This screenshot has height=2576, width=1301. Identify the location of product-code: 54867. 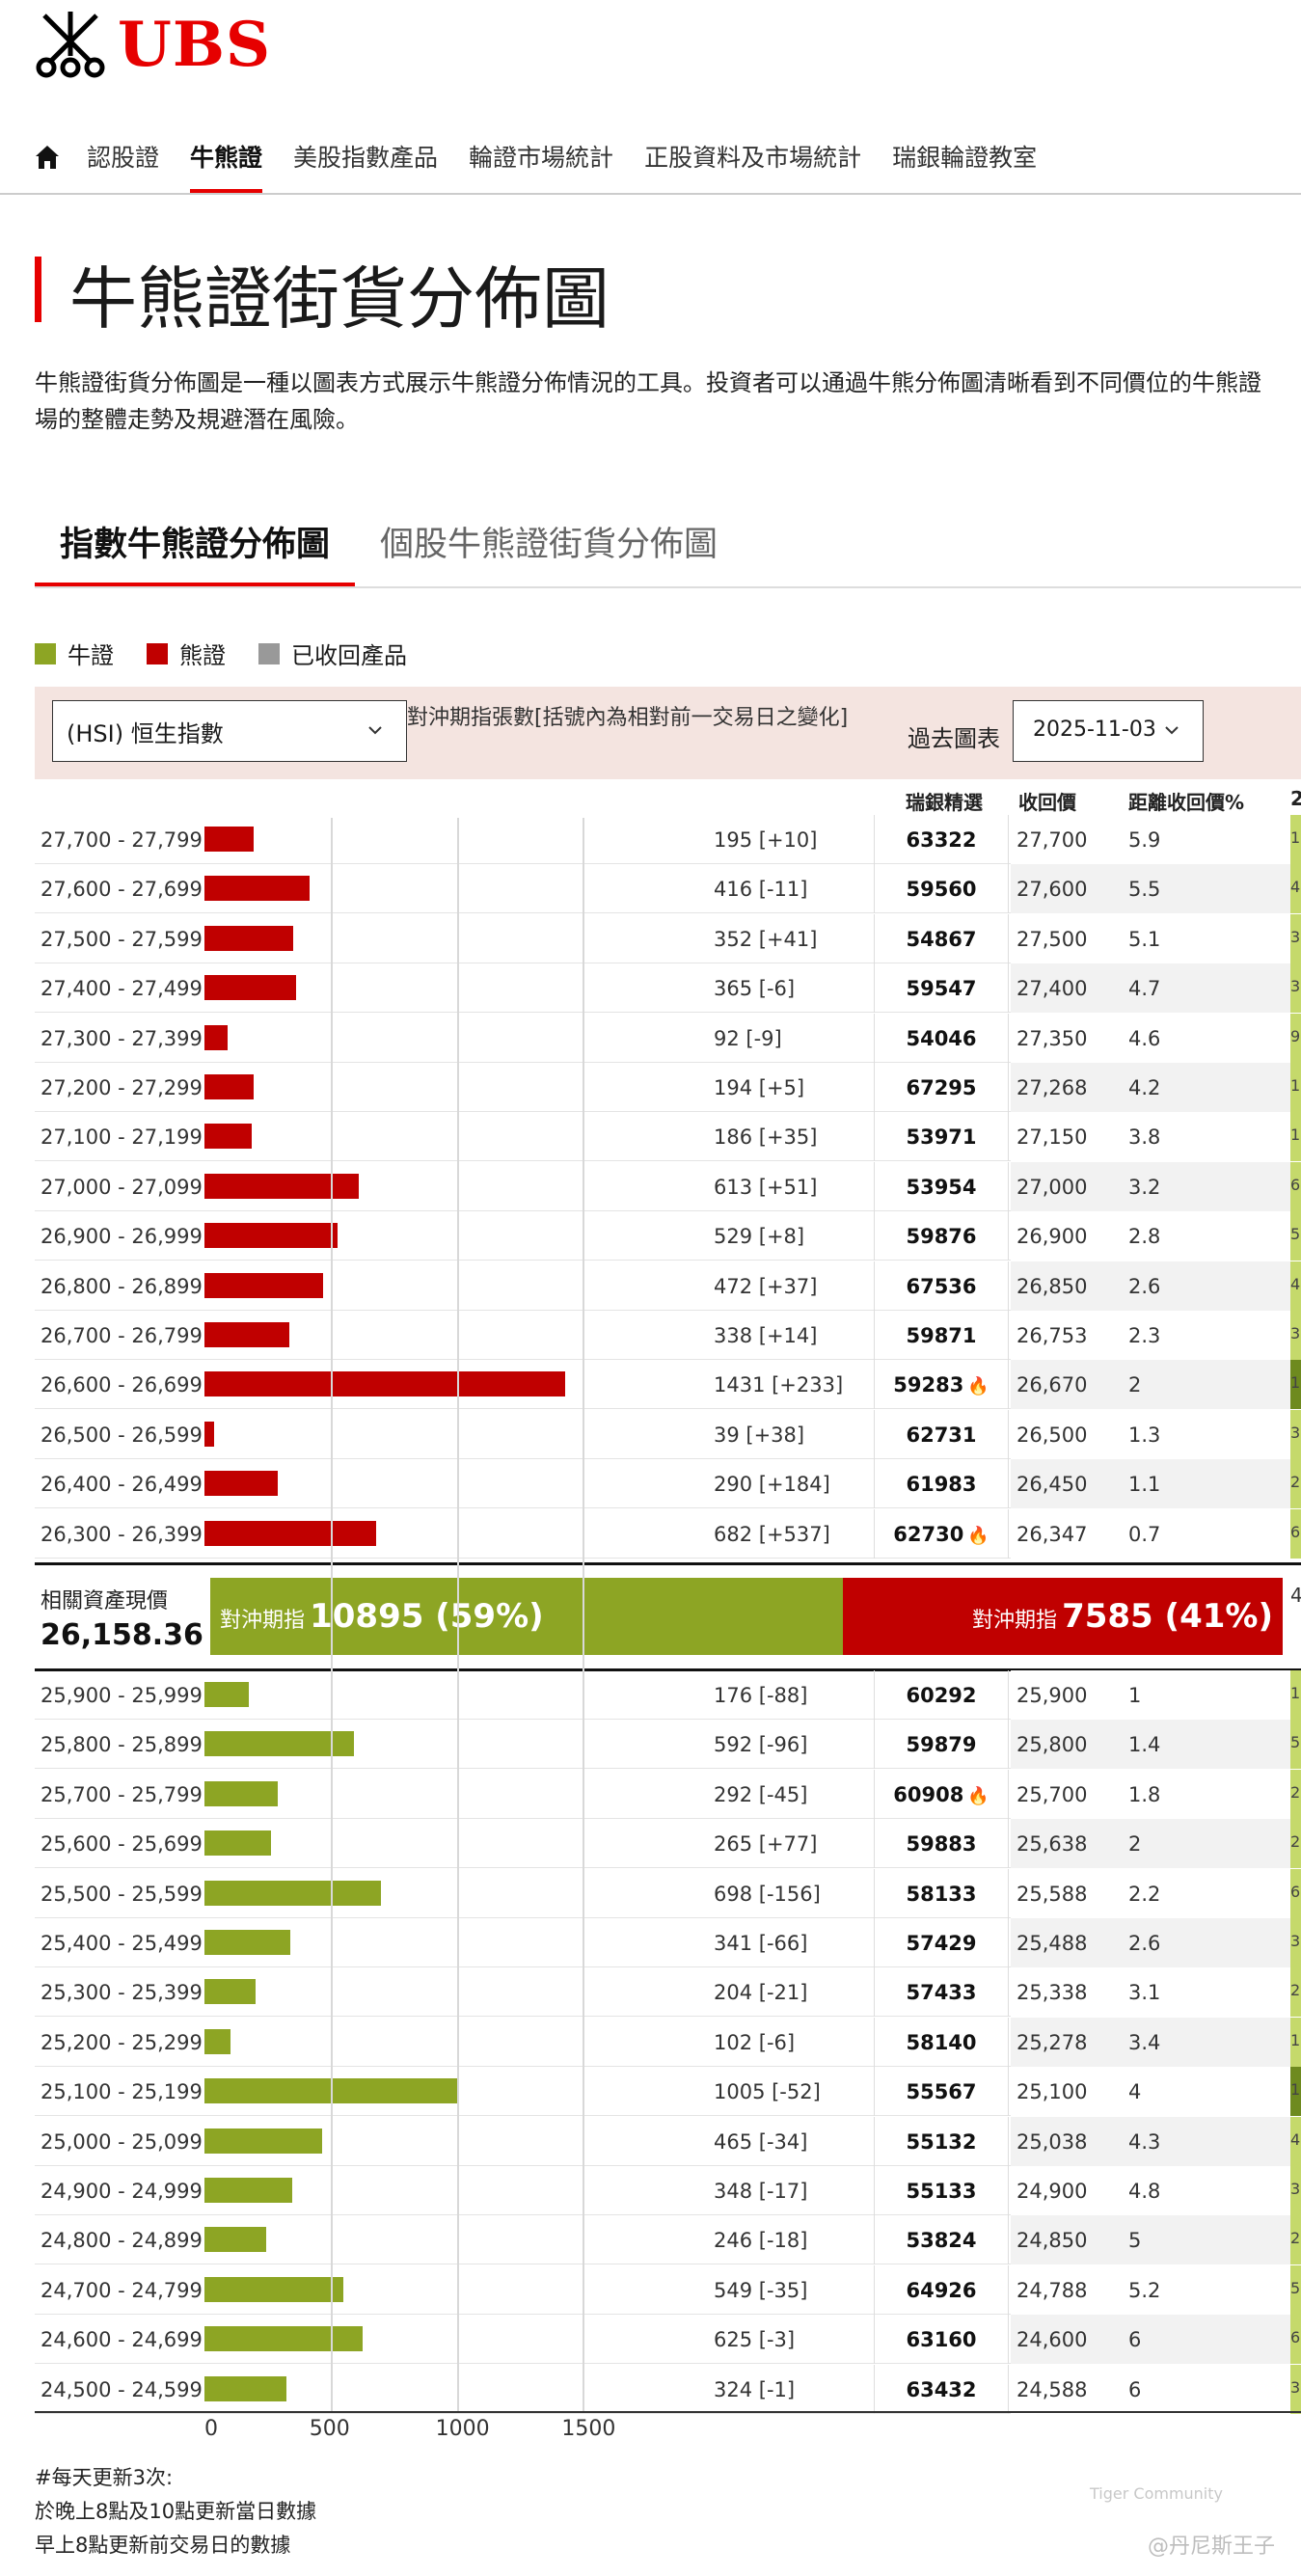
(941, 938).